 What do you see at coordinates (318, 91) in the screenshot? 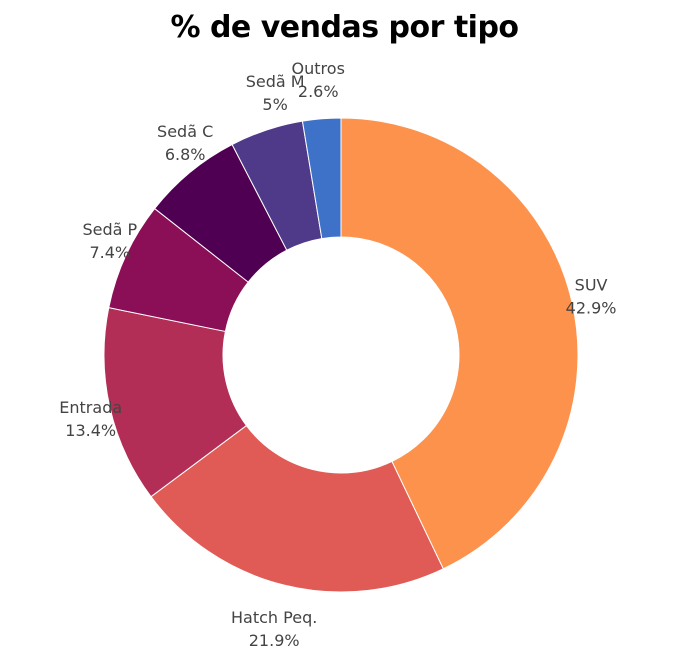
I see `value-label: 2.6%` at bounding box center [318, 91].